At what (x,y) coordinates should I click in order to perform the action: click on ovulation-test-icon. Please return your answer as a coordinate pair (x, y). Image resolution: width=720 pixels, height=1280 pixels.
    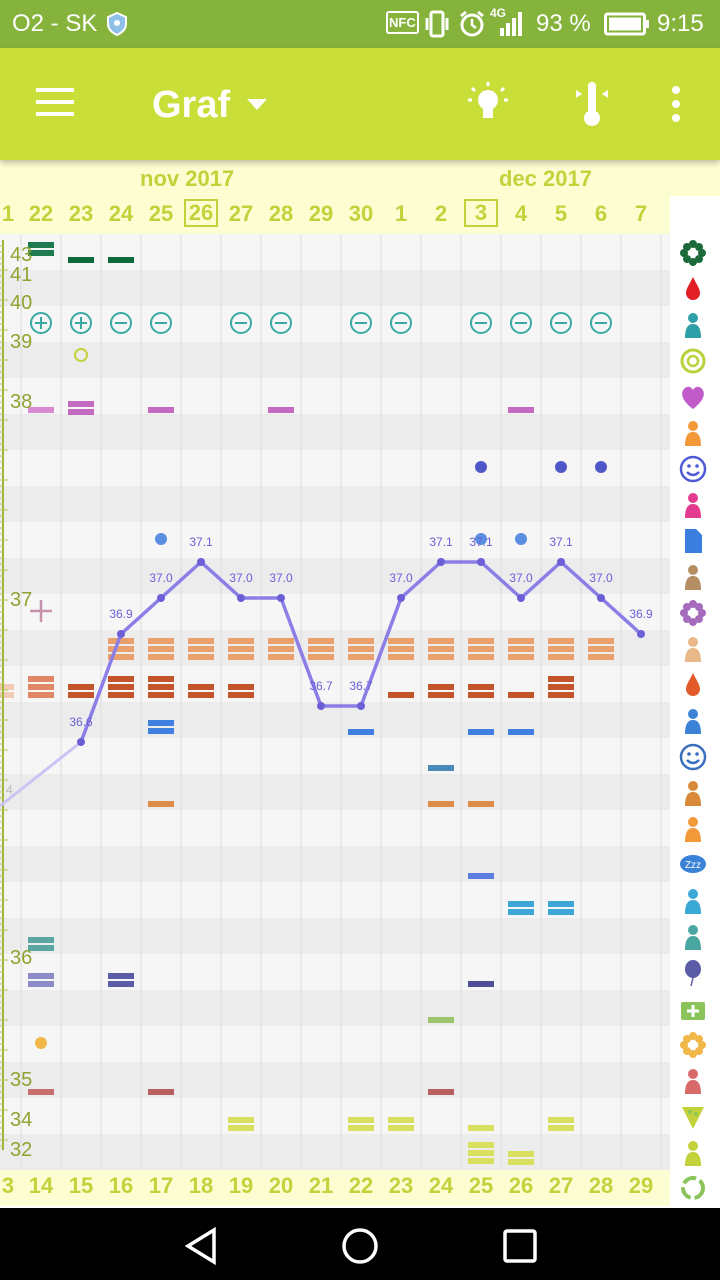
    Looking at the image, I should click on (693, 505).